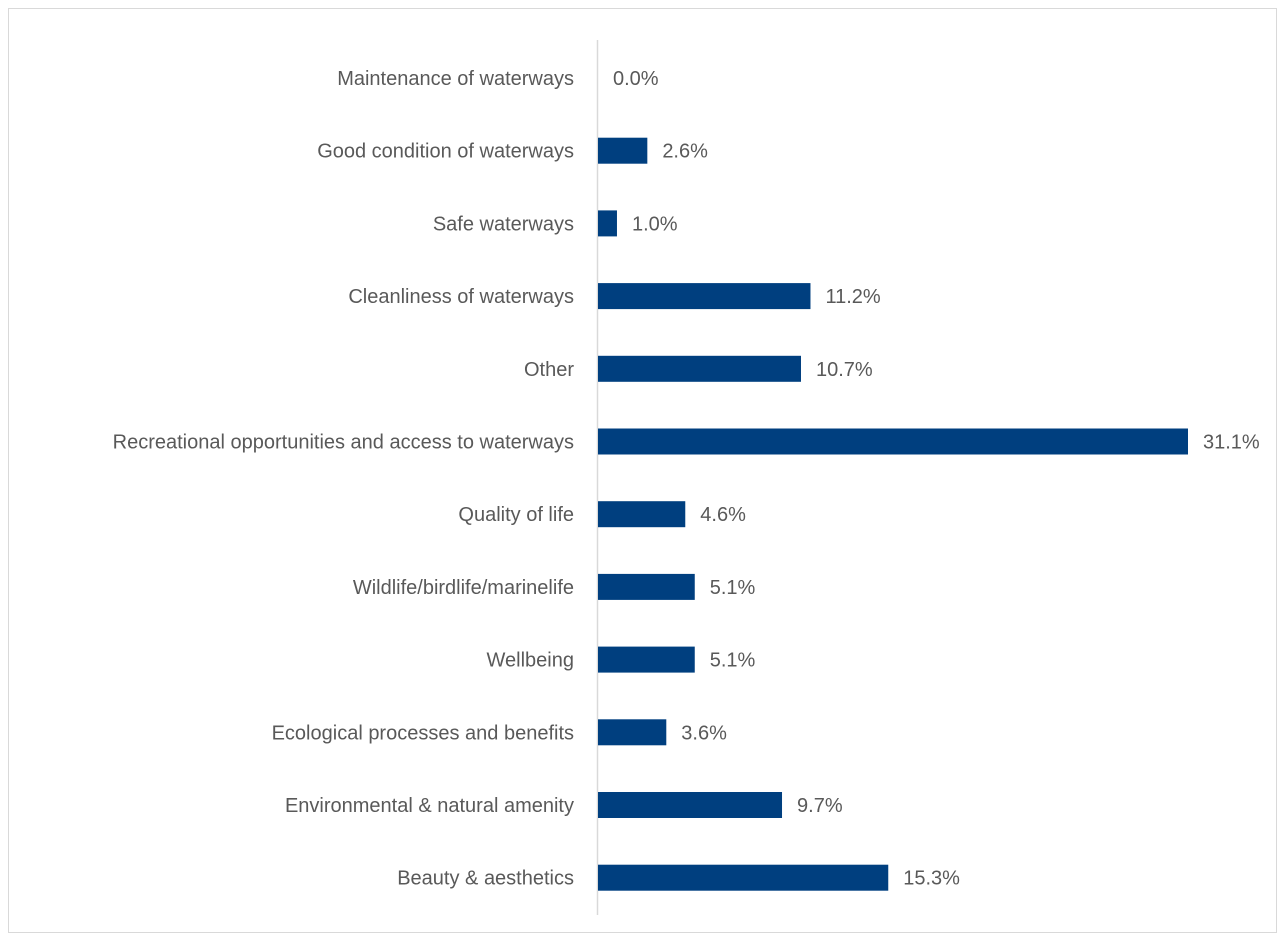 This screenshot has width=1279, height=935. I want to click on category-label-9: Ecological processes and benefits, so click(423, 733).